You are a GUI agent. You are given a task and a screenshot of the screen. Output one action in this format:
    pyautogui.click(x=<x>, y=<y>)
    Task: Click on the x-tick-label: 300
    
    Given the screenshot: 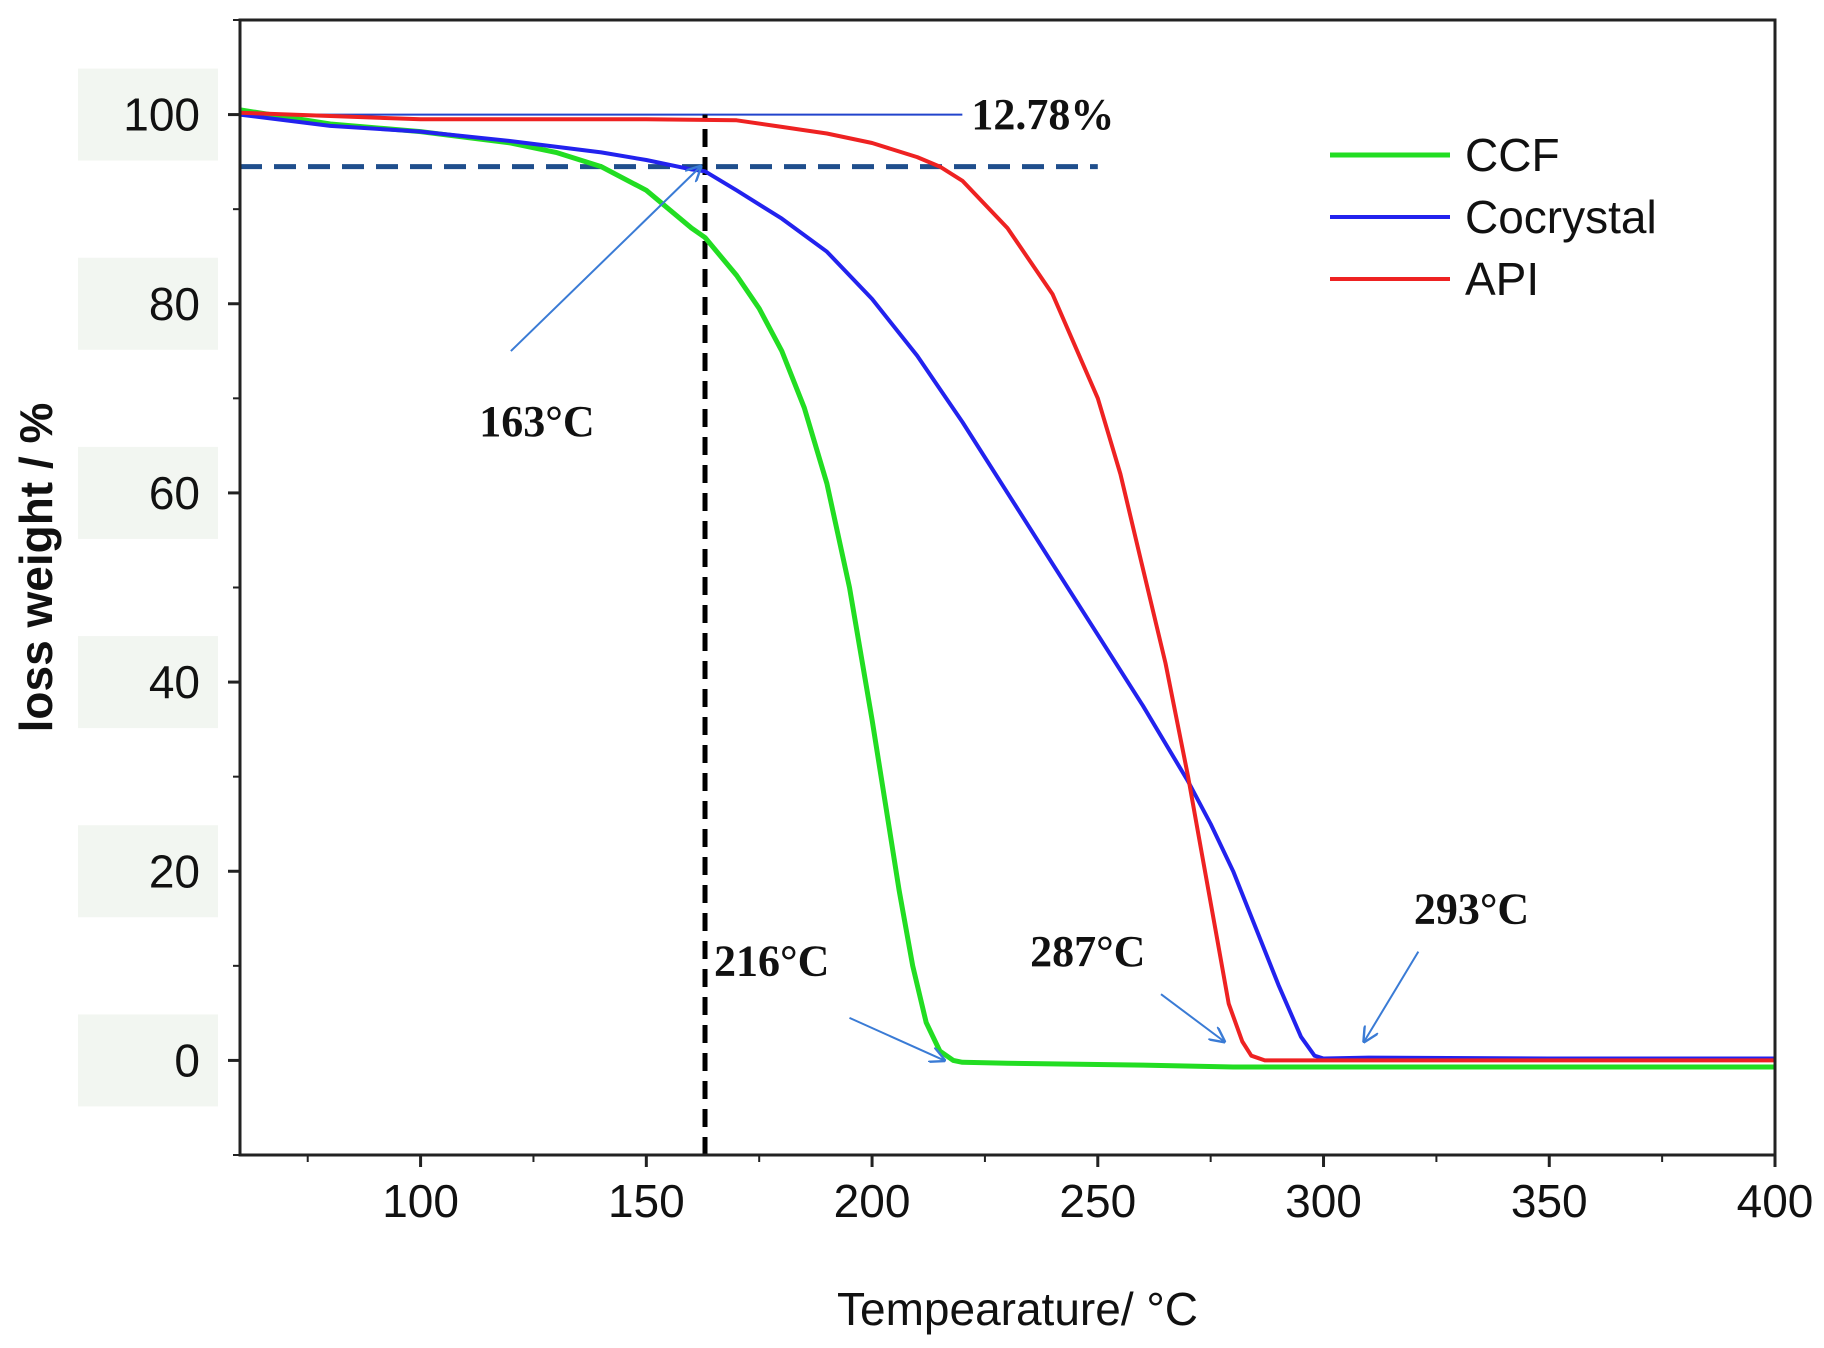 What is the action you would take?
    pyautogui.click(x=1323, y=1201)
    